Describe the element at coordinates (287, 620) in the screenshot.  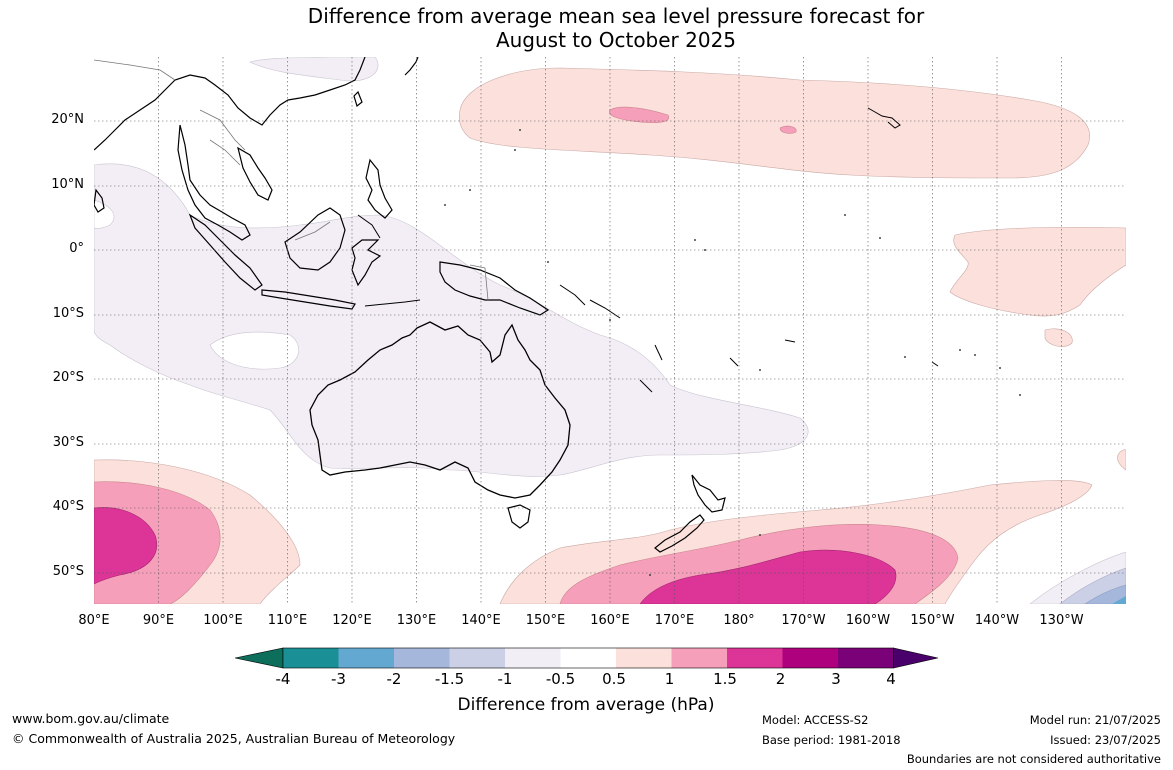
I see `lon-label: 110°E` at that location.